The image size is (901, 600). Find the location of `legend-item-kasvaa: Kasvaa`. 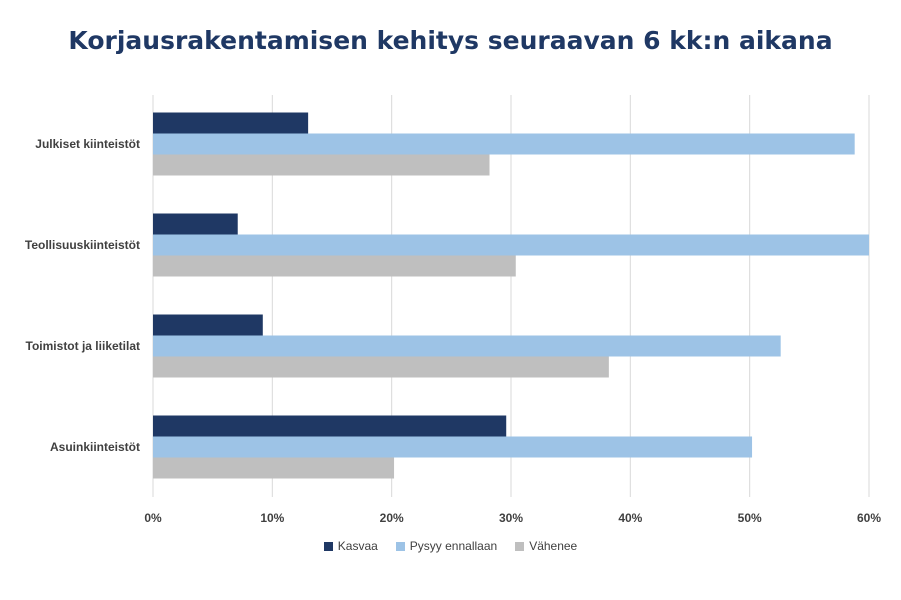

legend-item-kasvaa: Kasvaa is located at coordinates (350, 546).